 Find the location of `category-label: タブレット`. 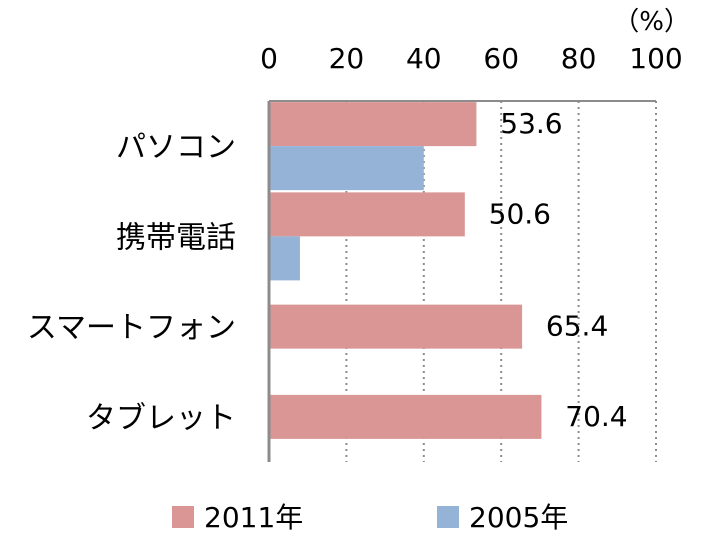

category-label: タブレット is located at coordinates (161, 418).